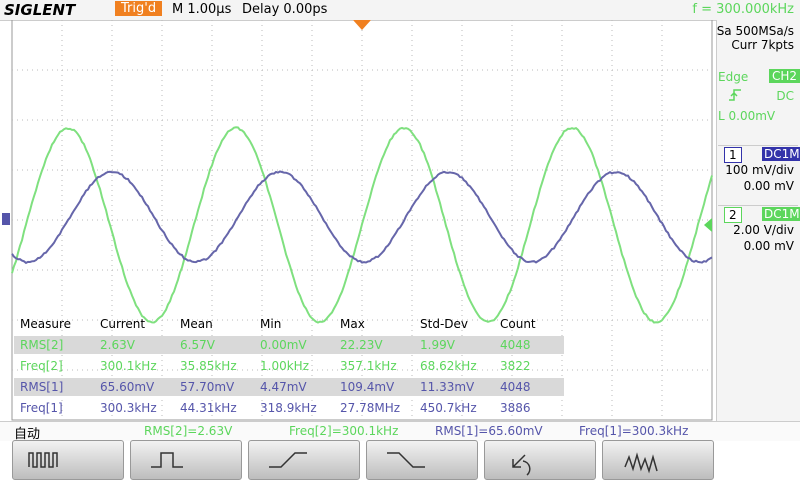 This screenshot has height=482, width=800. Describe the element at coordinates (633, 431) in the screenshot. I see `readout: Freq[1]=300.3kHz` at that location.